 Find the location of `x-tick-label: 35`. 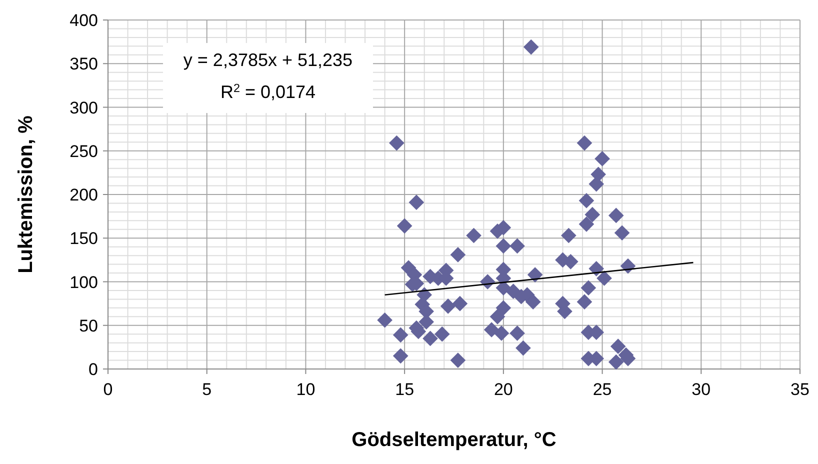

x-tick-label: 35 is located at coordinates (800, 389).